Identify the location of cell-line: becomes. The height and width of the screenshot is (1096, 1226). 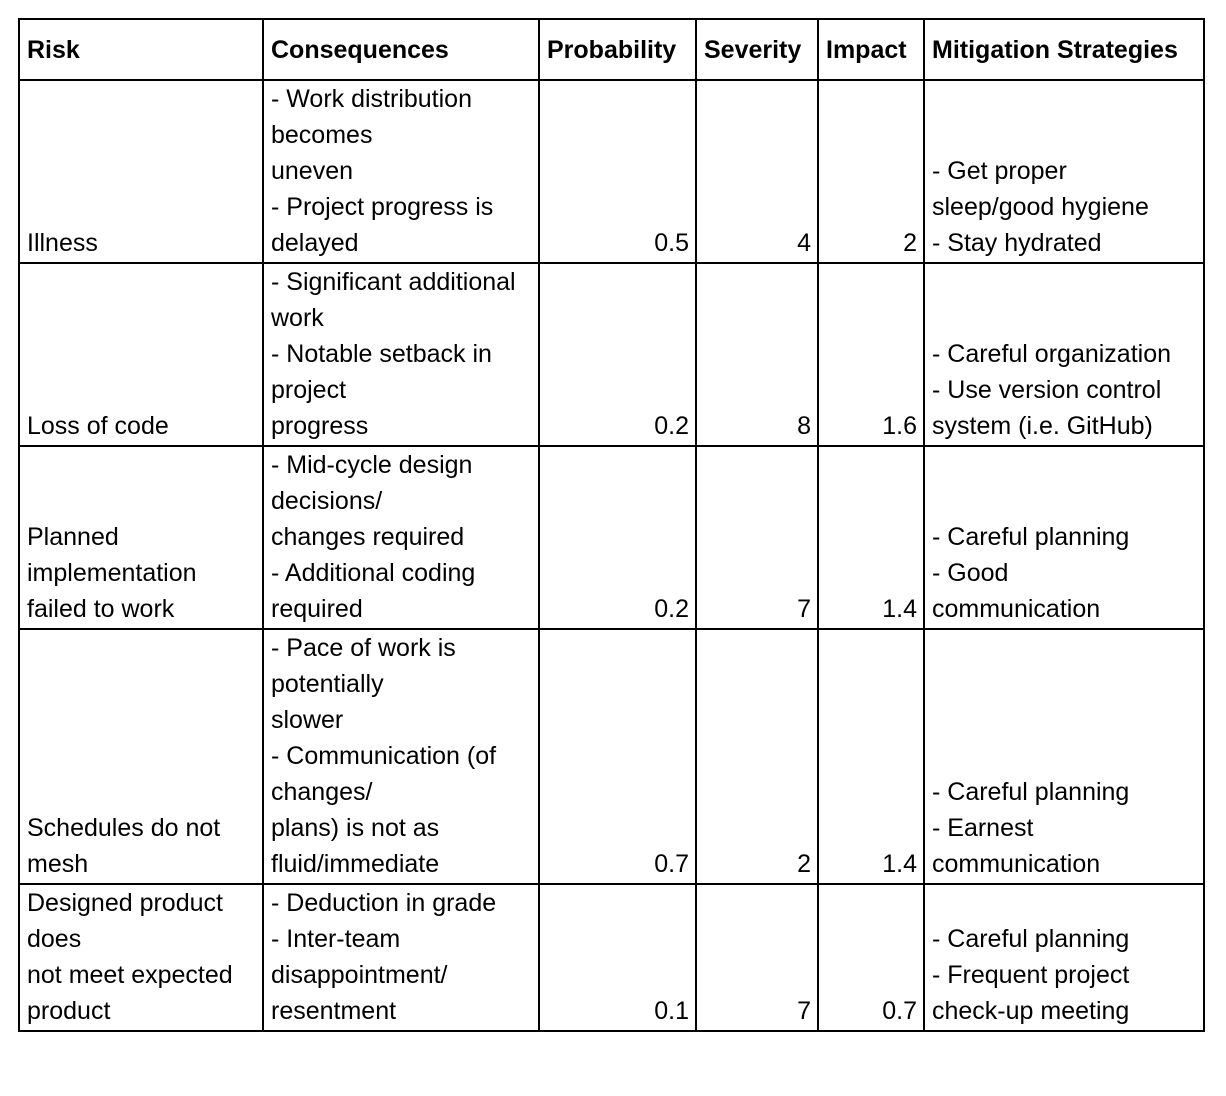
(322, 135).